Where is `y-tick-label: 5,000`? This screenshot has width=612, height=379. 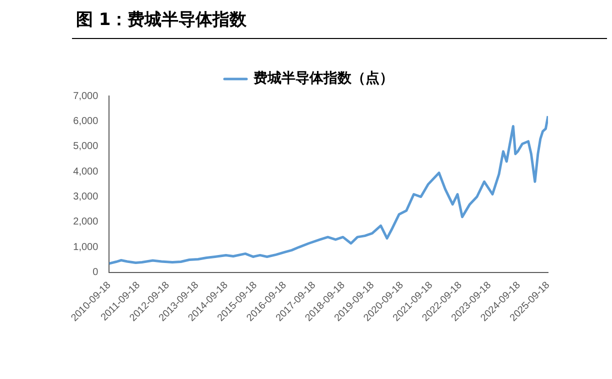 y-tick-label: 5,000 is located at coordinates (86, 146).